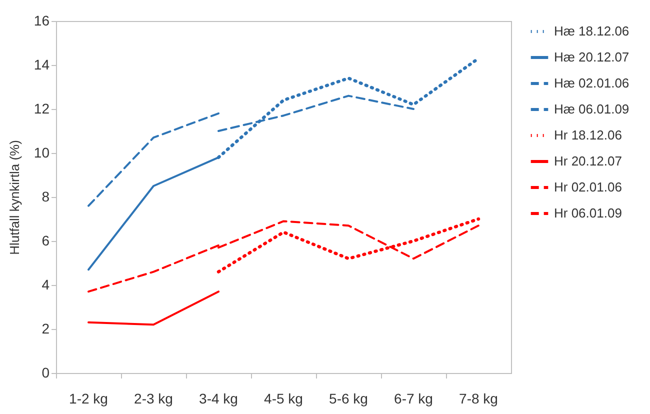 Image resolution: width=650 pixels, height=414 pixels. Describe the element at coordinates (588, 161) in the screenshot. I see `legend-label: Hr 20.12.07` at that location.